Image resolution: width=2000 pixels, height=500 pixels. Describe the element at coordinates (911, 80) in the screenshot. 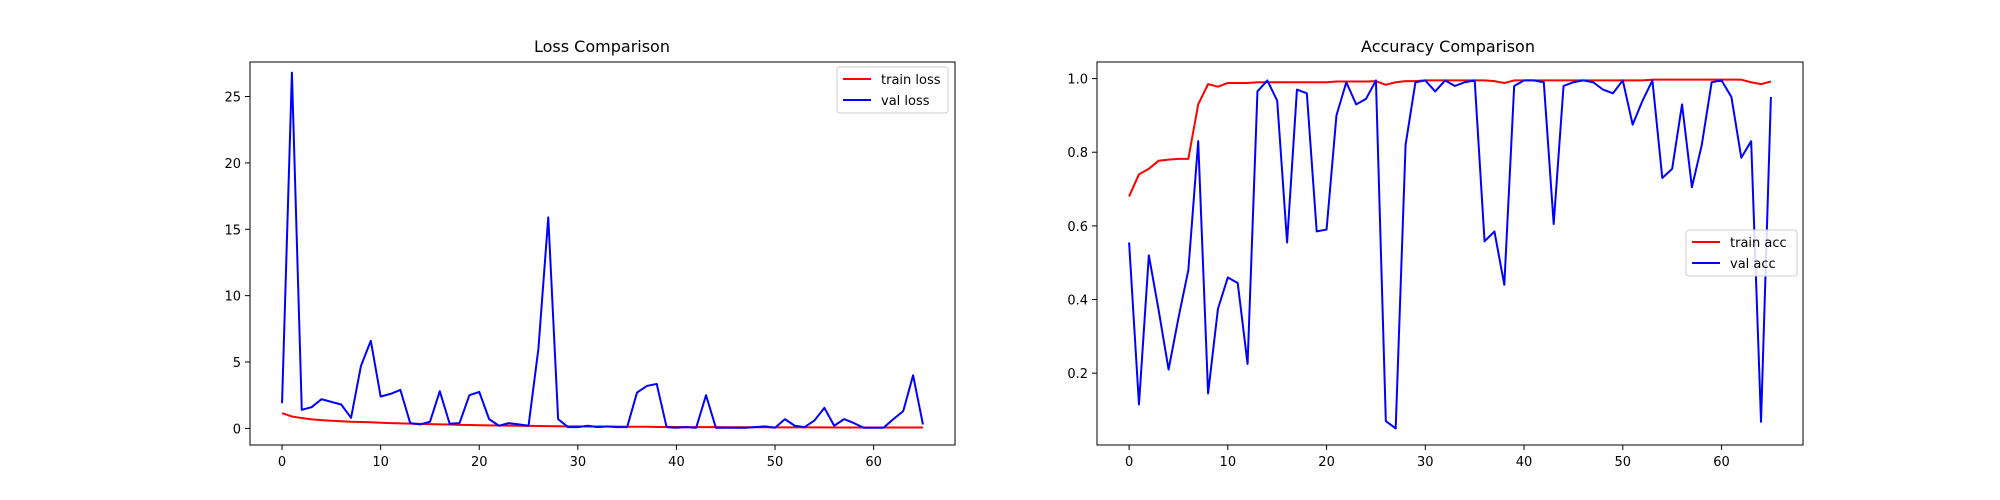

I see `legend-label-train-loss: train loss` at that location.